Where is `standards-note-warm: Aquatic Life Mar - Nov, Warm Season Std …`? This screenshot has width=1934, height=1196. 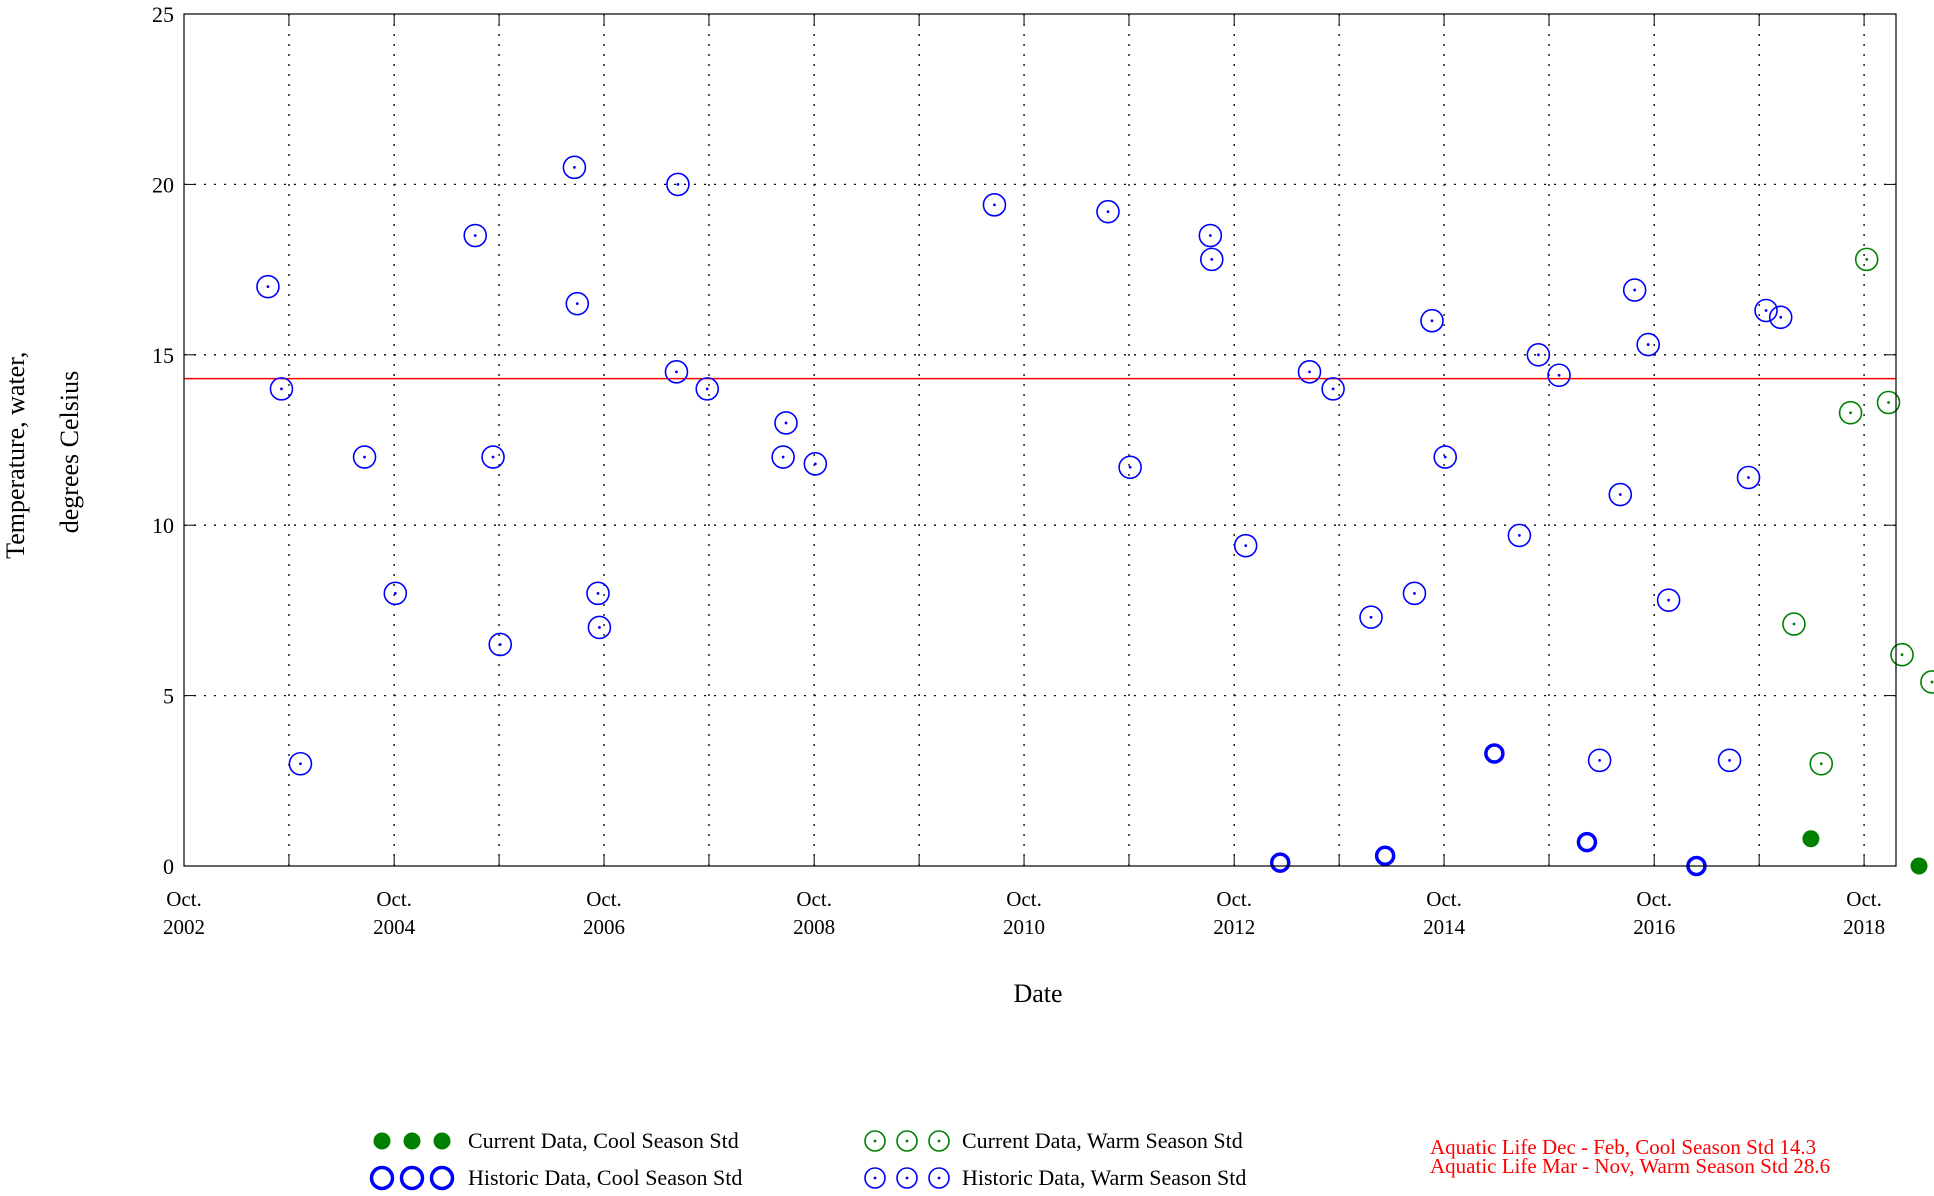 standards-note-warm: Aquatic Life Mar - Nov, Warm Season Std … is located at coordinates (1630, 1166).